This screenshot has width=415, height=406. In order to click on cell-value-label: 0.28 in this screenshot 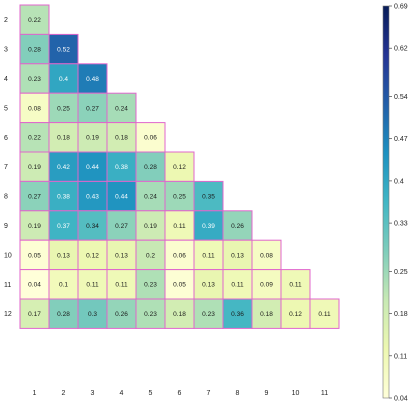, I will do `click(63, 314)`.